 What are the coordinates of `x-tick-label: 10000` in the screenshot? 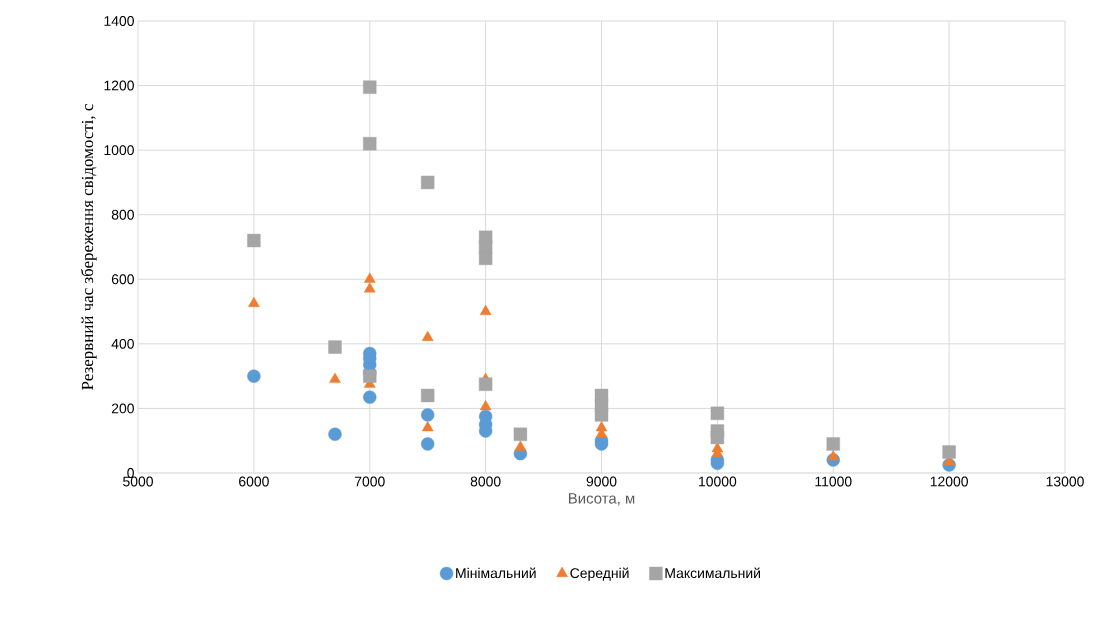 It's located at (718, 481).